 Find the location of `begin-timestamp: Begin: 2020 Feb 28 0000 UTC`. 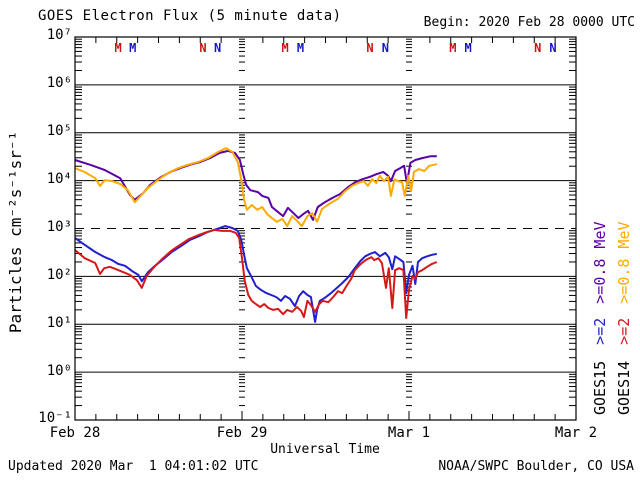

begin-timestamp: Begin: 2020 Feb 28 0000 UTC is located at coordinates (529, 22).